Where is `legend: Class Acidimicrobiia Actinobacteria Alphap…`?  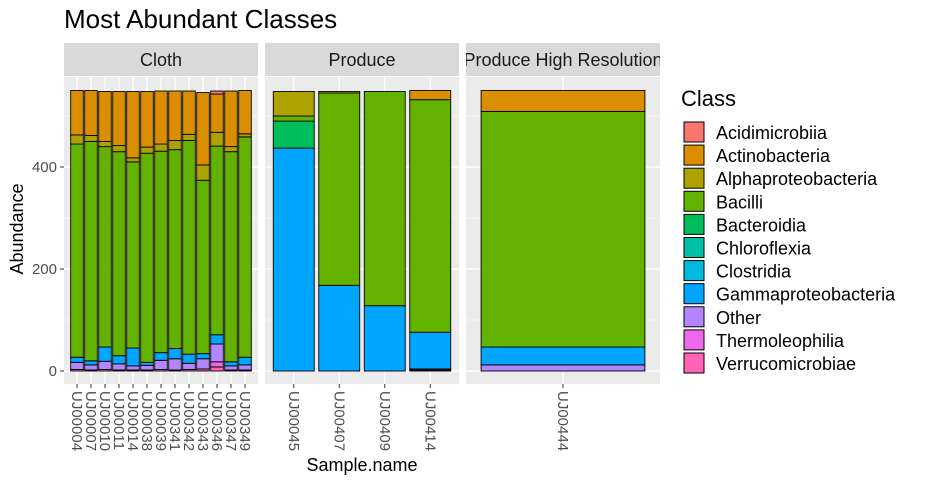
legend: Class Acidimicrobiia Actinobacteria Alphap… is located at coordinates (788, 230).